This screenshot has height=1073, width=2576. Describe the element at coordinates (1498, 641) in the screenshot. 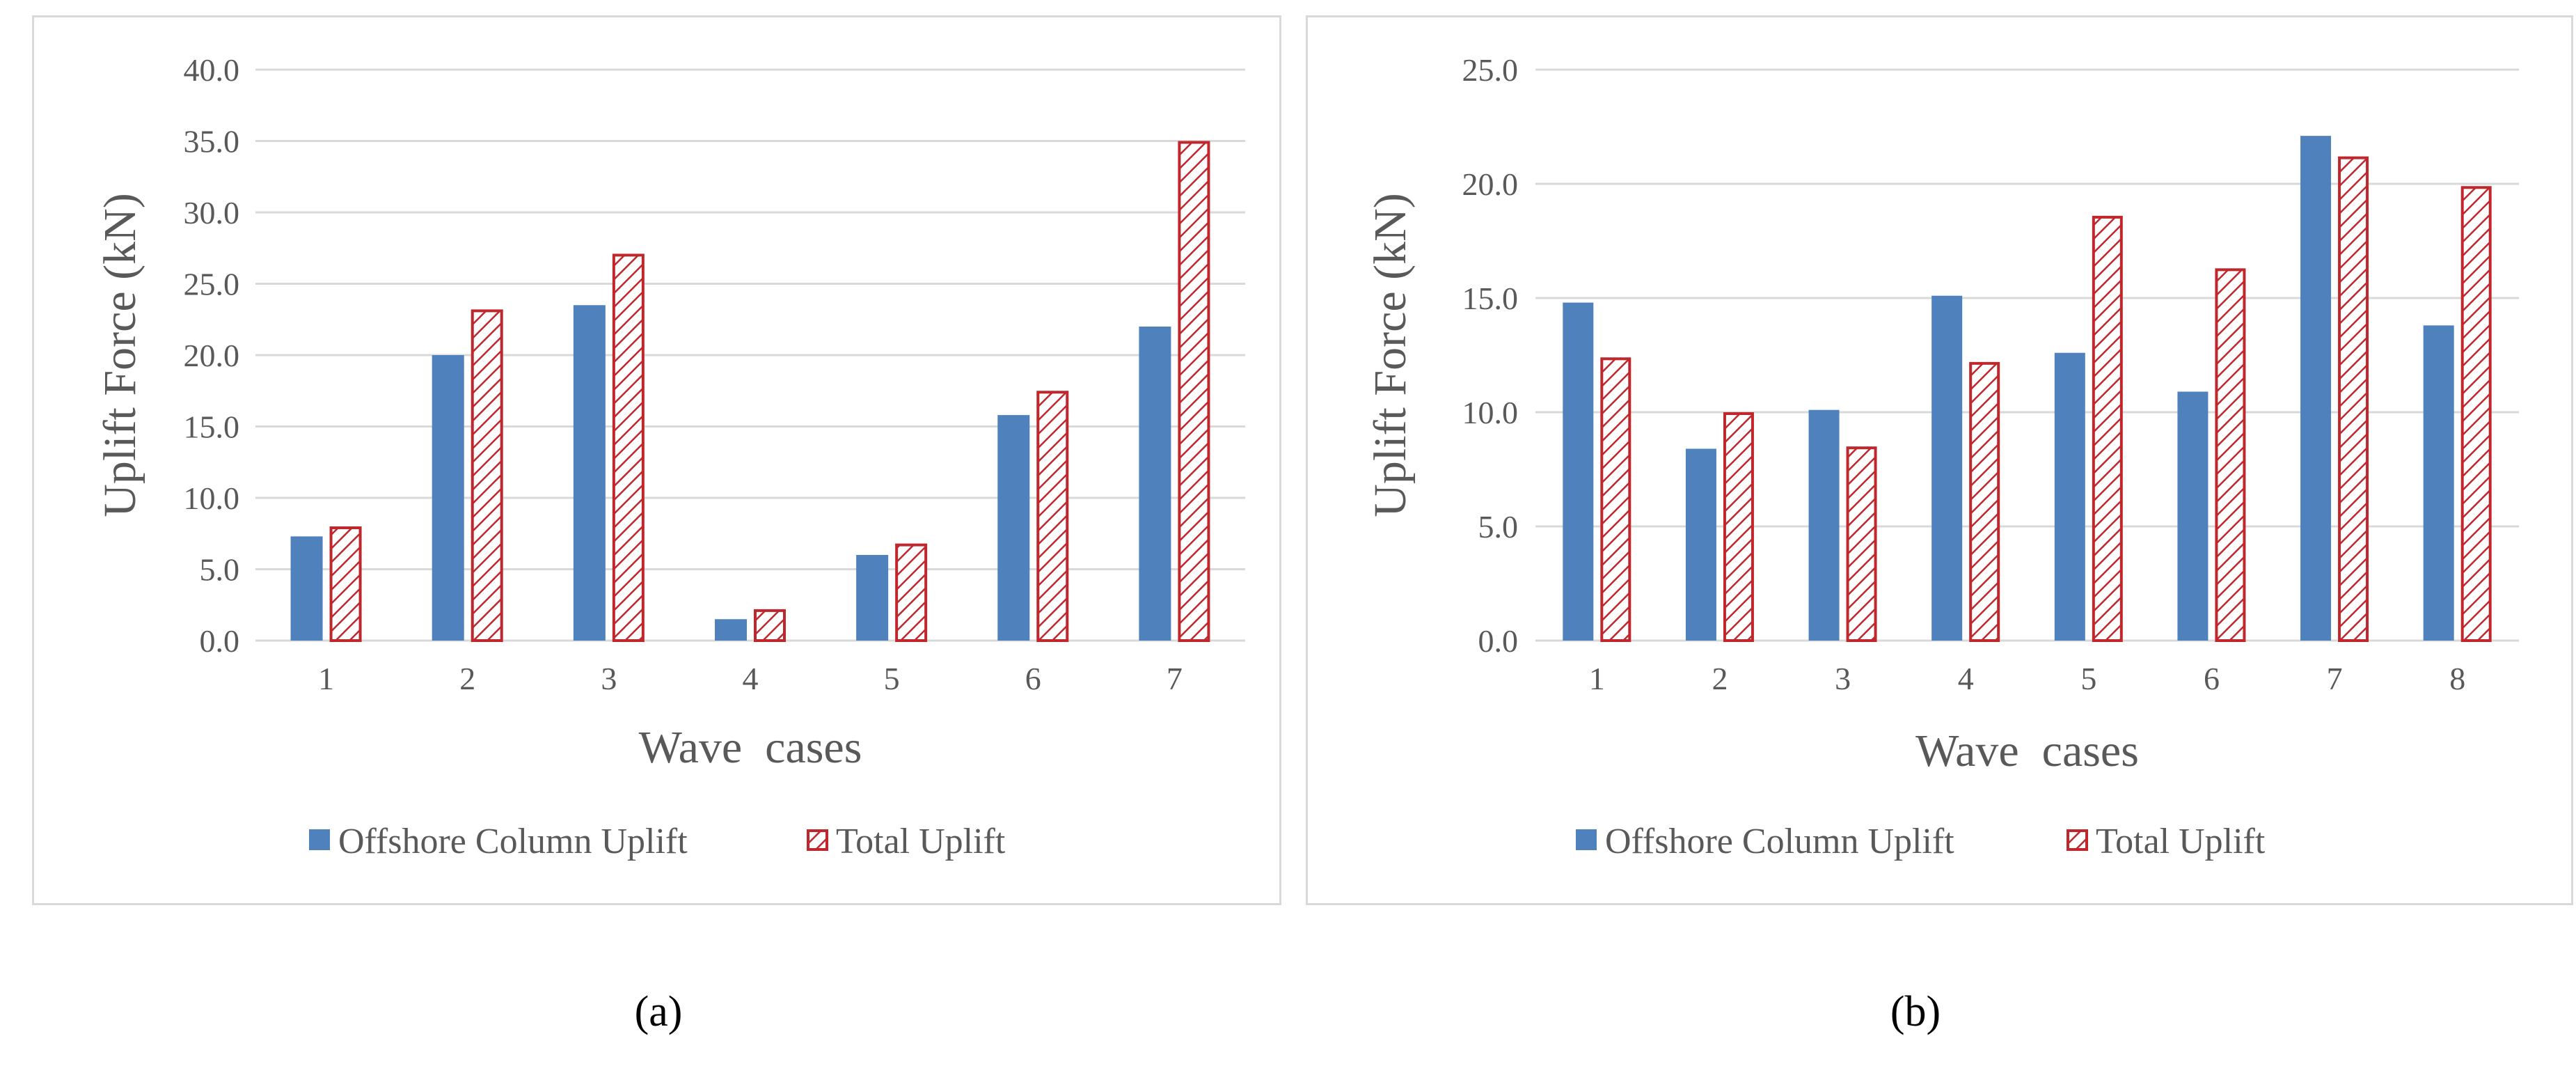

I see `chart-b-y-tick-label: 0.0` at that location.